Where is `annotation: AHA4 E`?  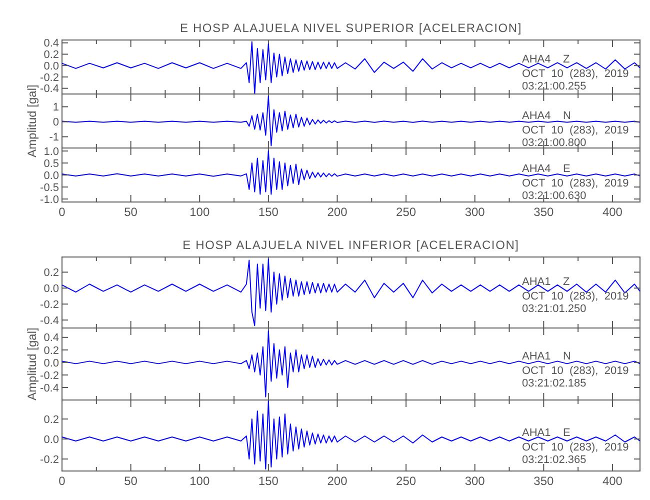 annotation: AHA4 E is located at coordinates (546, 169).